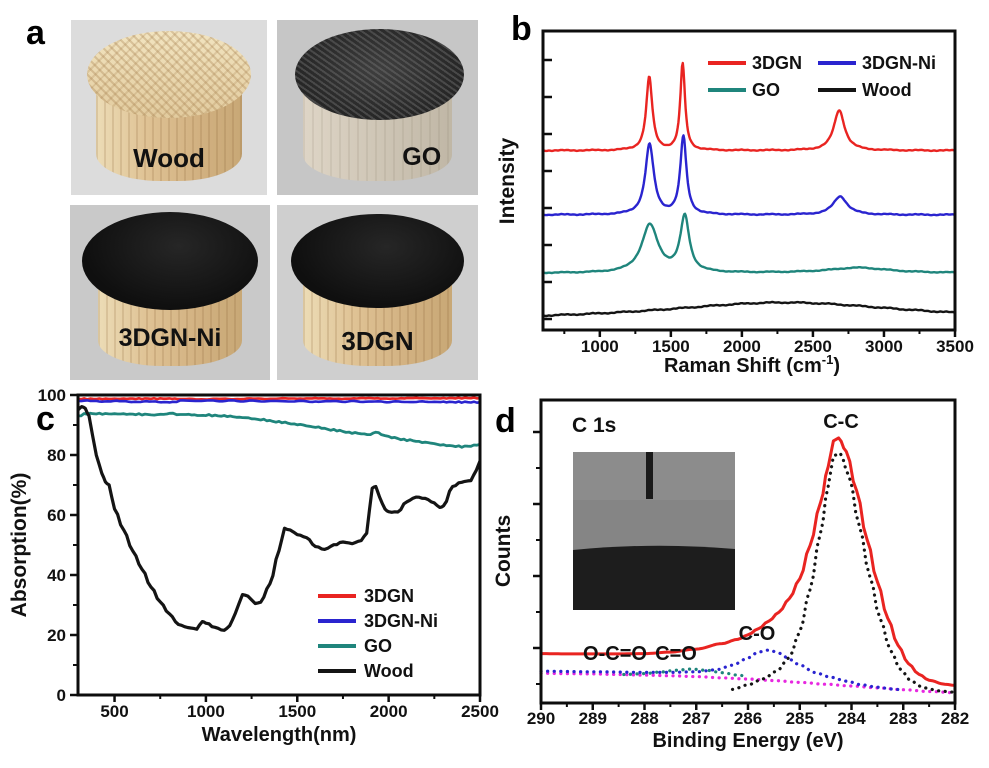  What do you see at coordinates (851, 718) in the screenshot?
I see `svg-text: 284` at bounding box center [851, 718].